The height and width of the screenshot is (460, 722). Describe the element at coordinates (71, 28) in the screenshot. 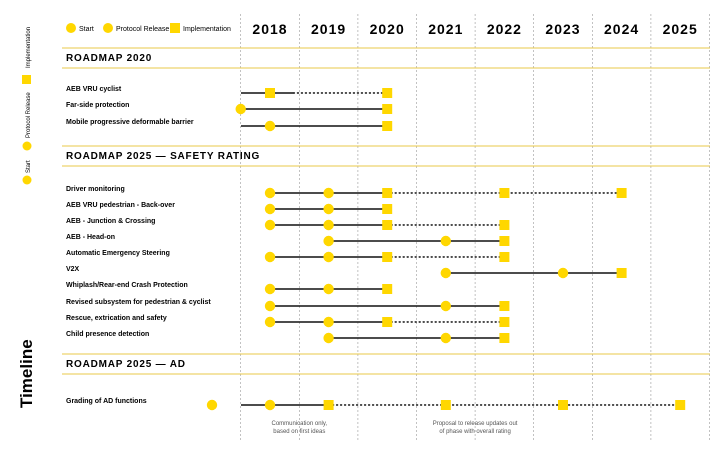

I see `legend-start-marker` at that location.